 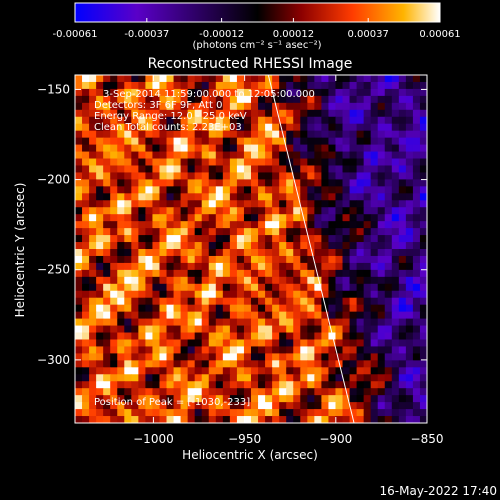 What do you see at coordinates (335, 439) in the screenshot?
I see `x-tick-label: −900` at bounding box center [335, 439].